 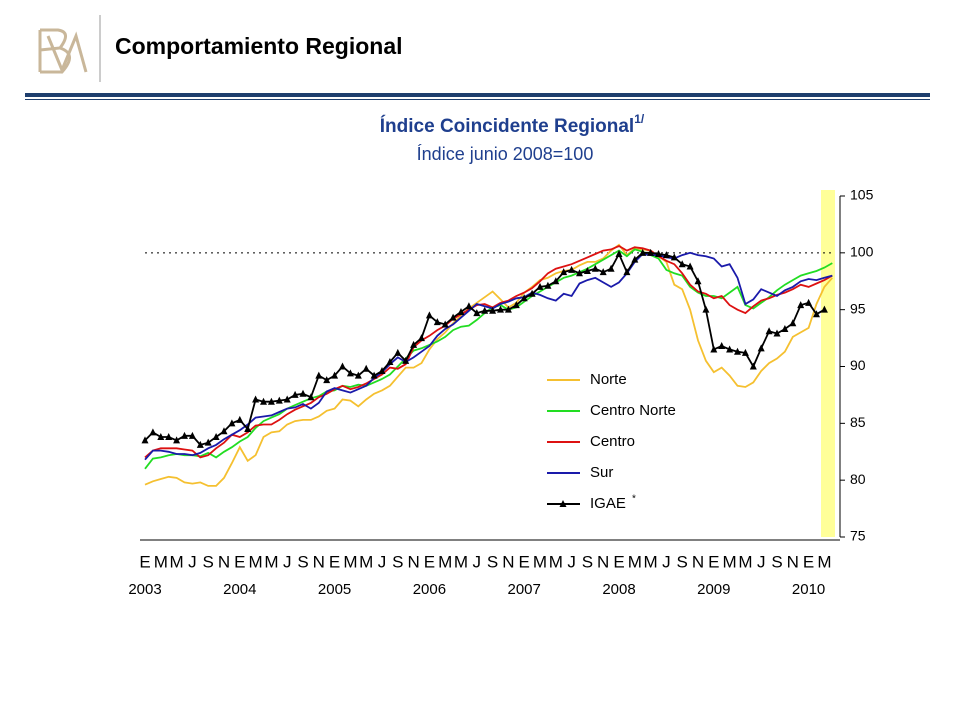 What do you see at coordinates (608, 379) in the screenshot?
I see `legend-label: Norte` at bounding box center [608, 379].